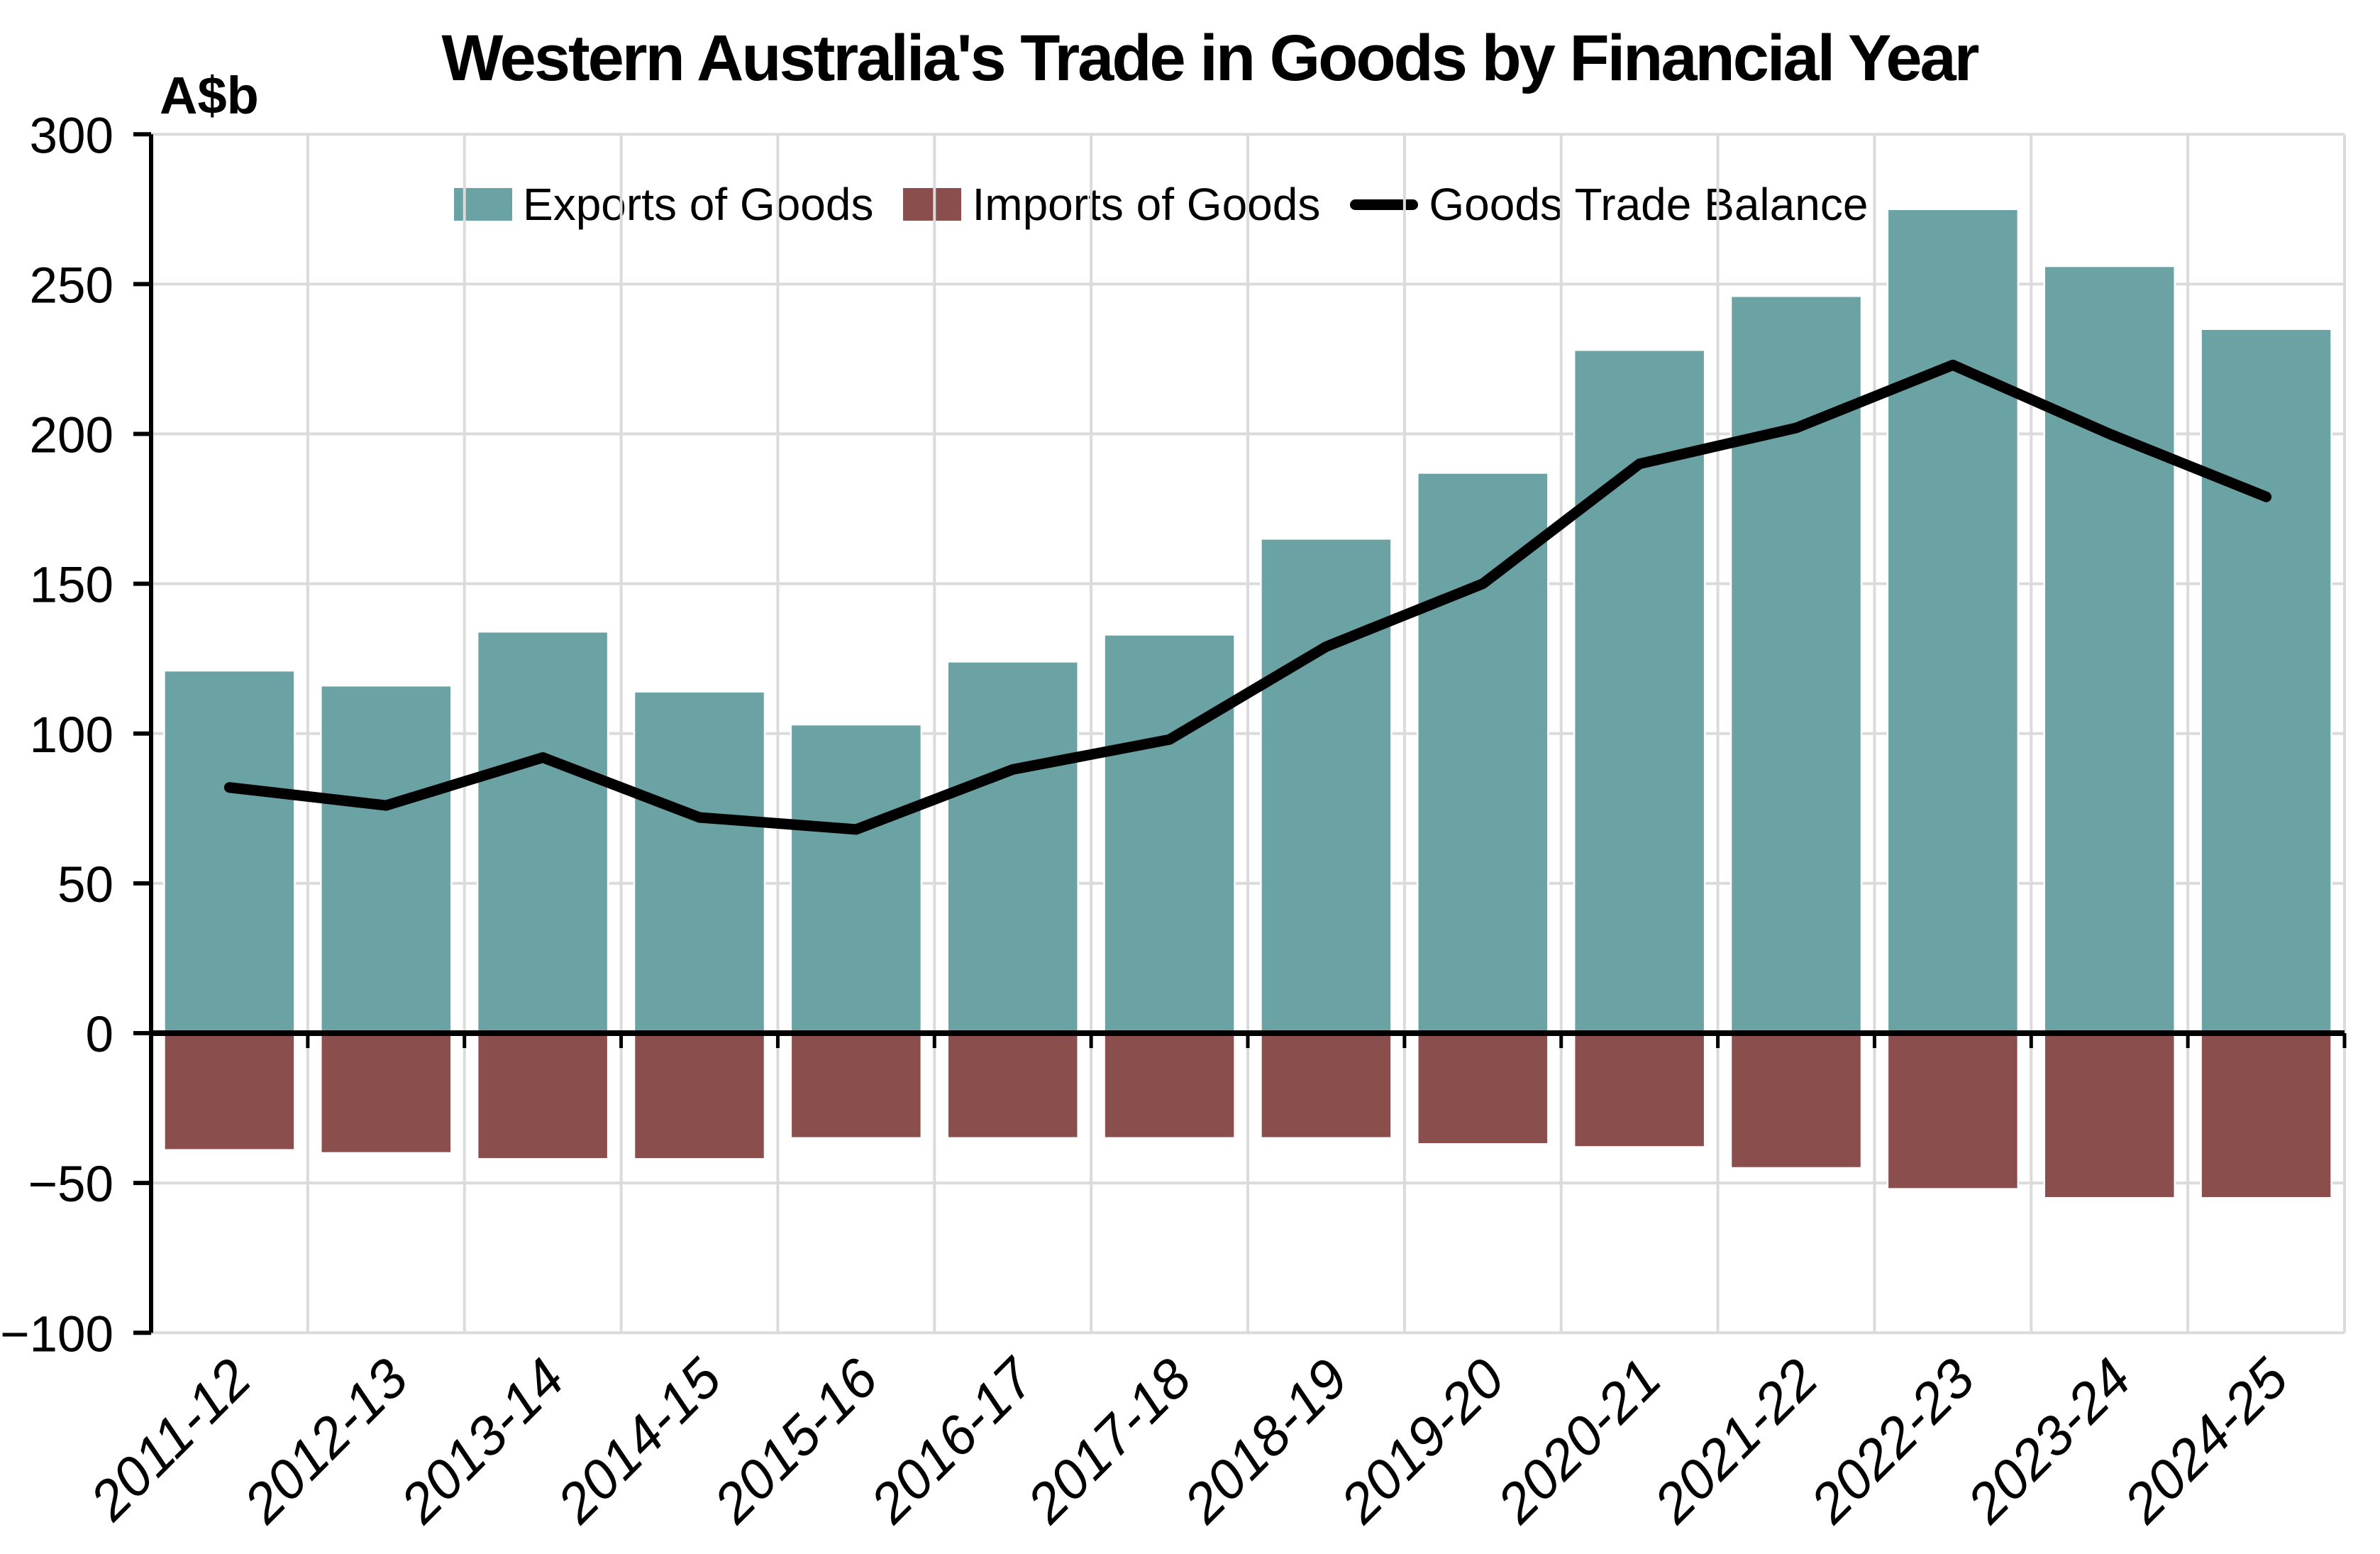 Image resolution: width=2380 pixels, height=1554 pixels. I want to click on y-tick-label: 50, so click(86, 885).